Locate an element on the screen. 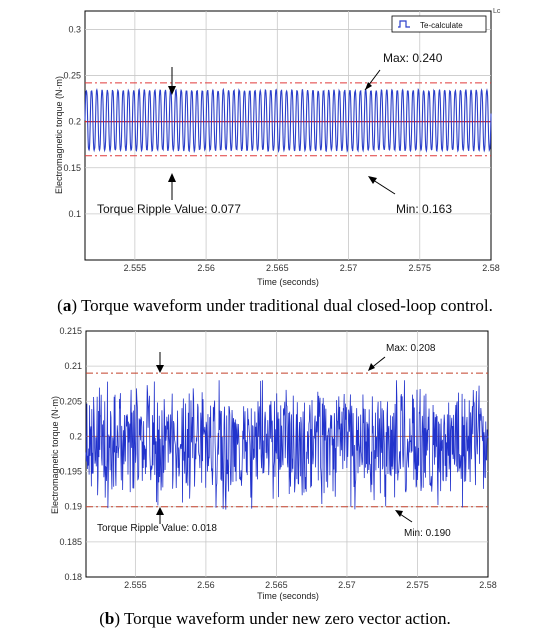  y-tick-label-1-7: 0.215 is located at coordinates (70, 331).